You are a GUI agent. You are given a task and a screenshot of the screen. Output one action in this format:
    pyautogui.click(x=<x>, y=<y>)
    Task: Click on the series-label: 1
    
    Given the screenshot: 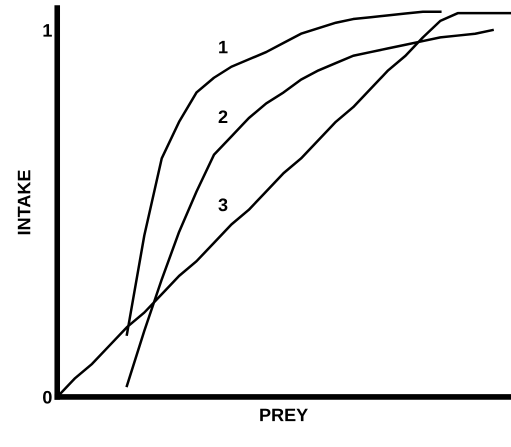 What is the action you would take?
    pyautogui.click(x=223, y=47)
    